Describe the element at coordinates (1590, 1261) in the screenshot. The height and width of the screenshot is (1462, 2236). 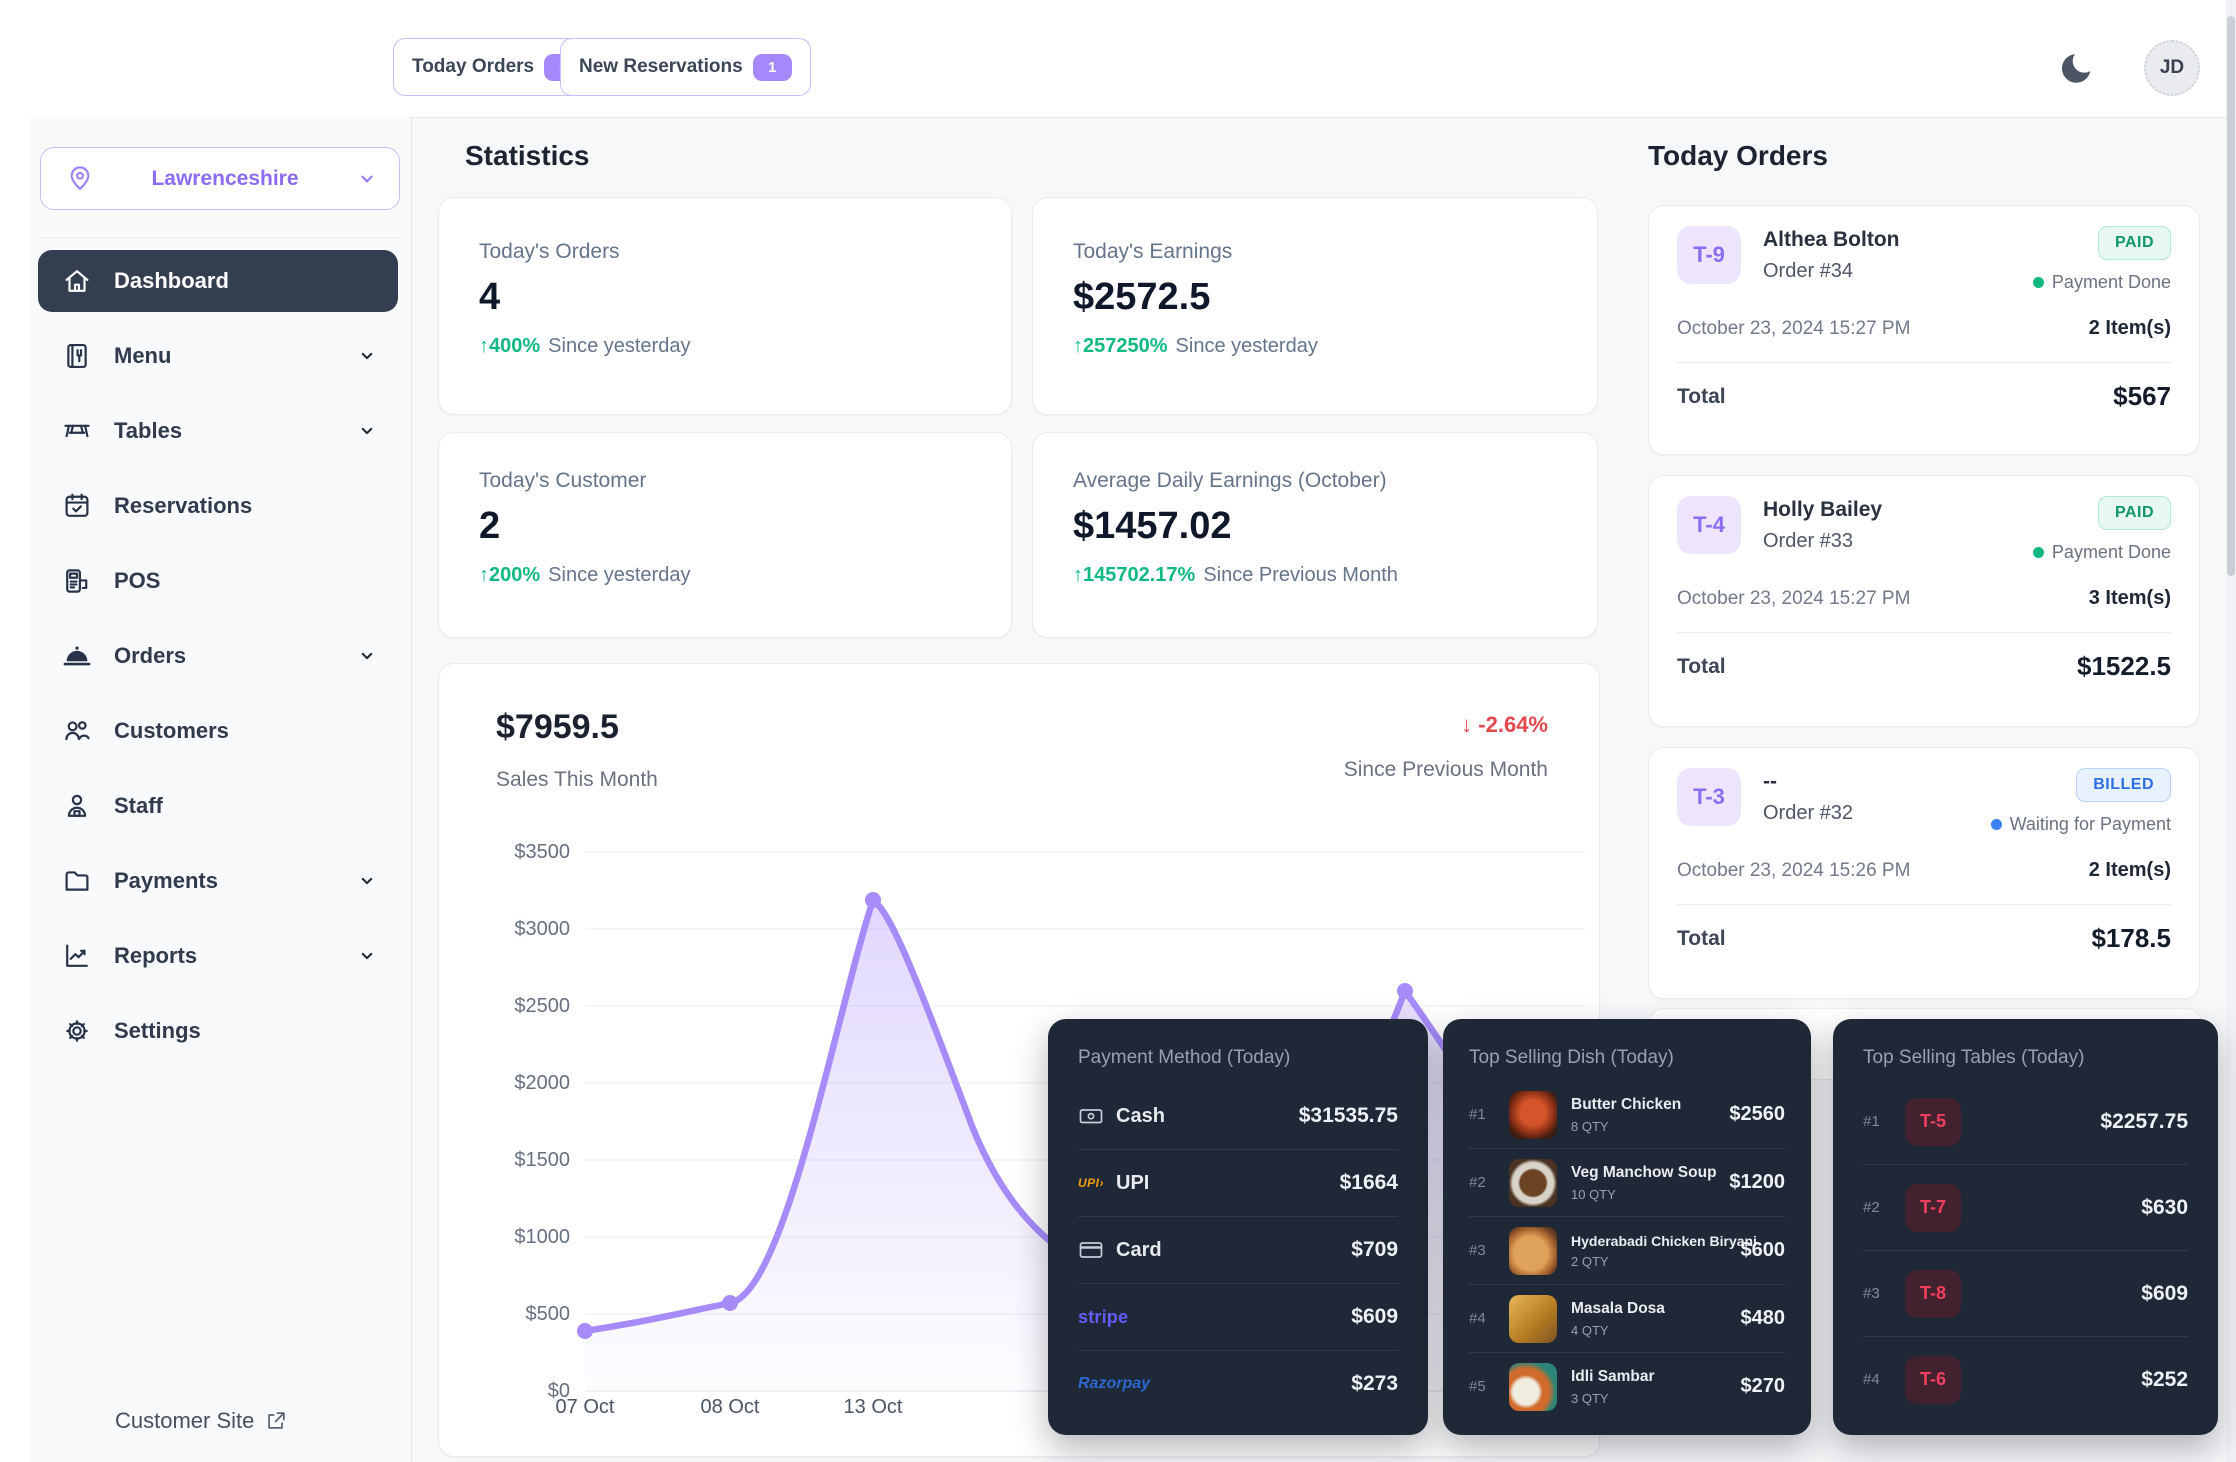
I see `dish-qty: 2 QTY` at that location.